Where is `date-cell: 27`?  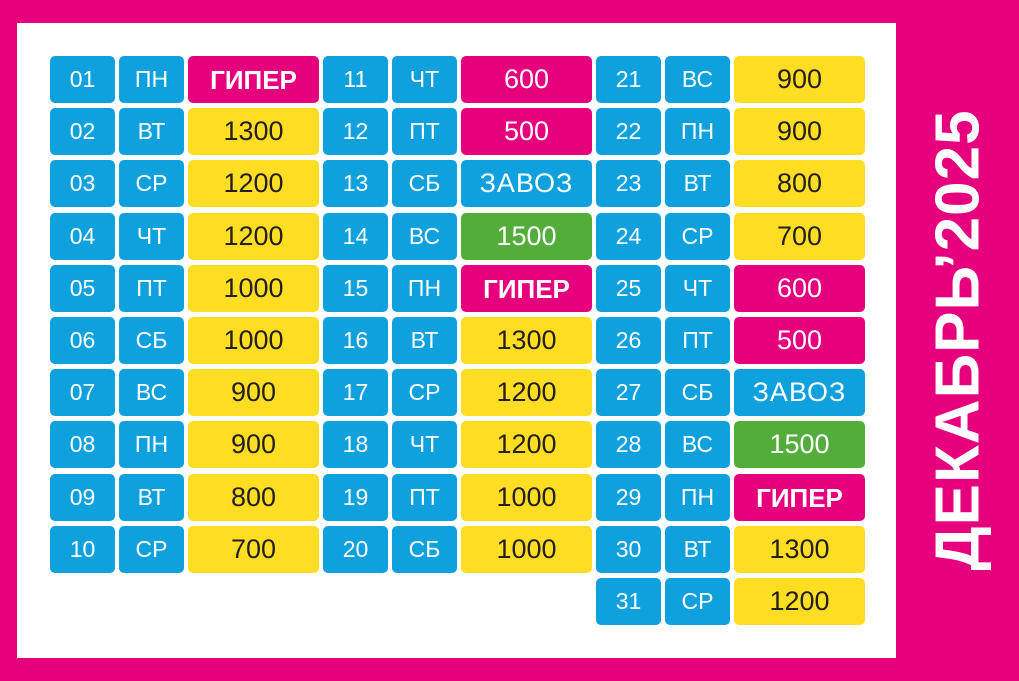 date-cell: 27 is located at coordinates (628, 392).